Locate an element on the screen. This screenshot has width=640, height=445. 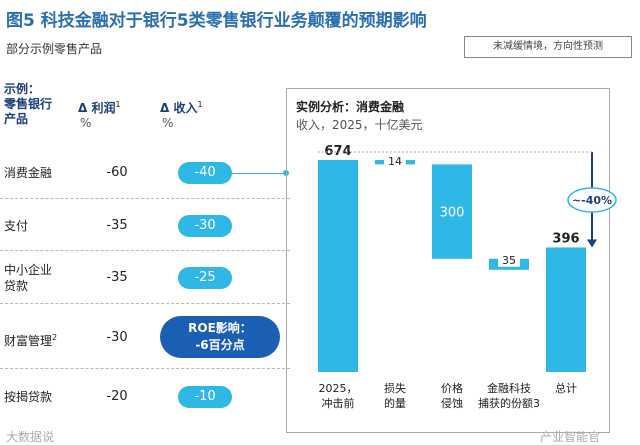
waterfall-category-label: 冲击前 is located at coordinates (338, 403).